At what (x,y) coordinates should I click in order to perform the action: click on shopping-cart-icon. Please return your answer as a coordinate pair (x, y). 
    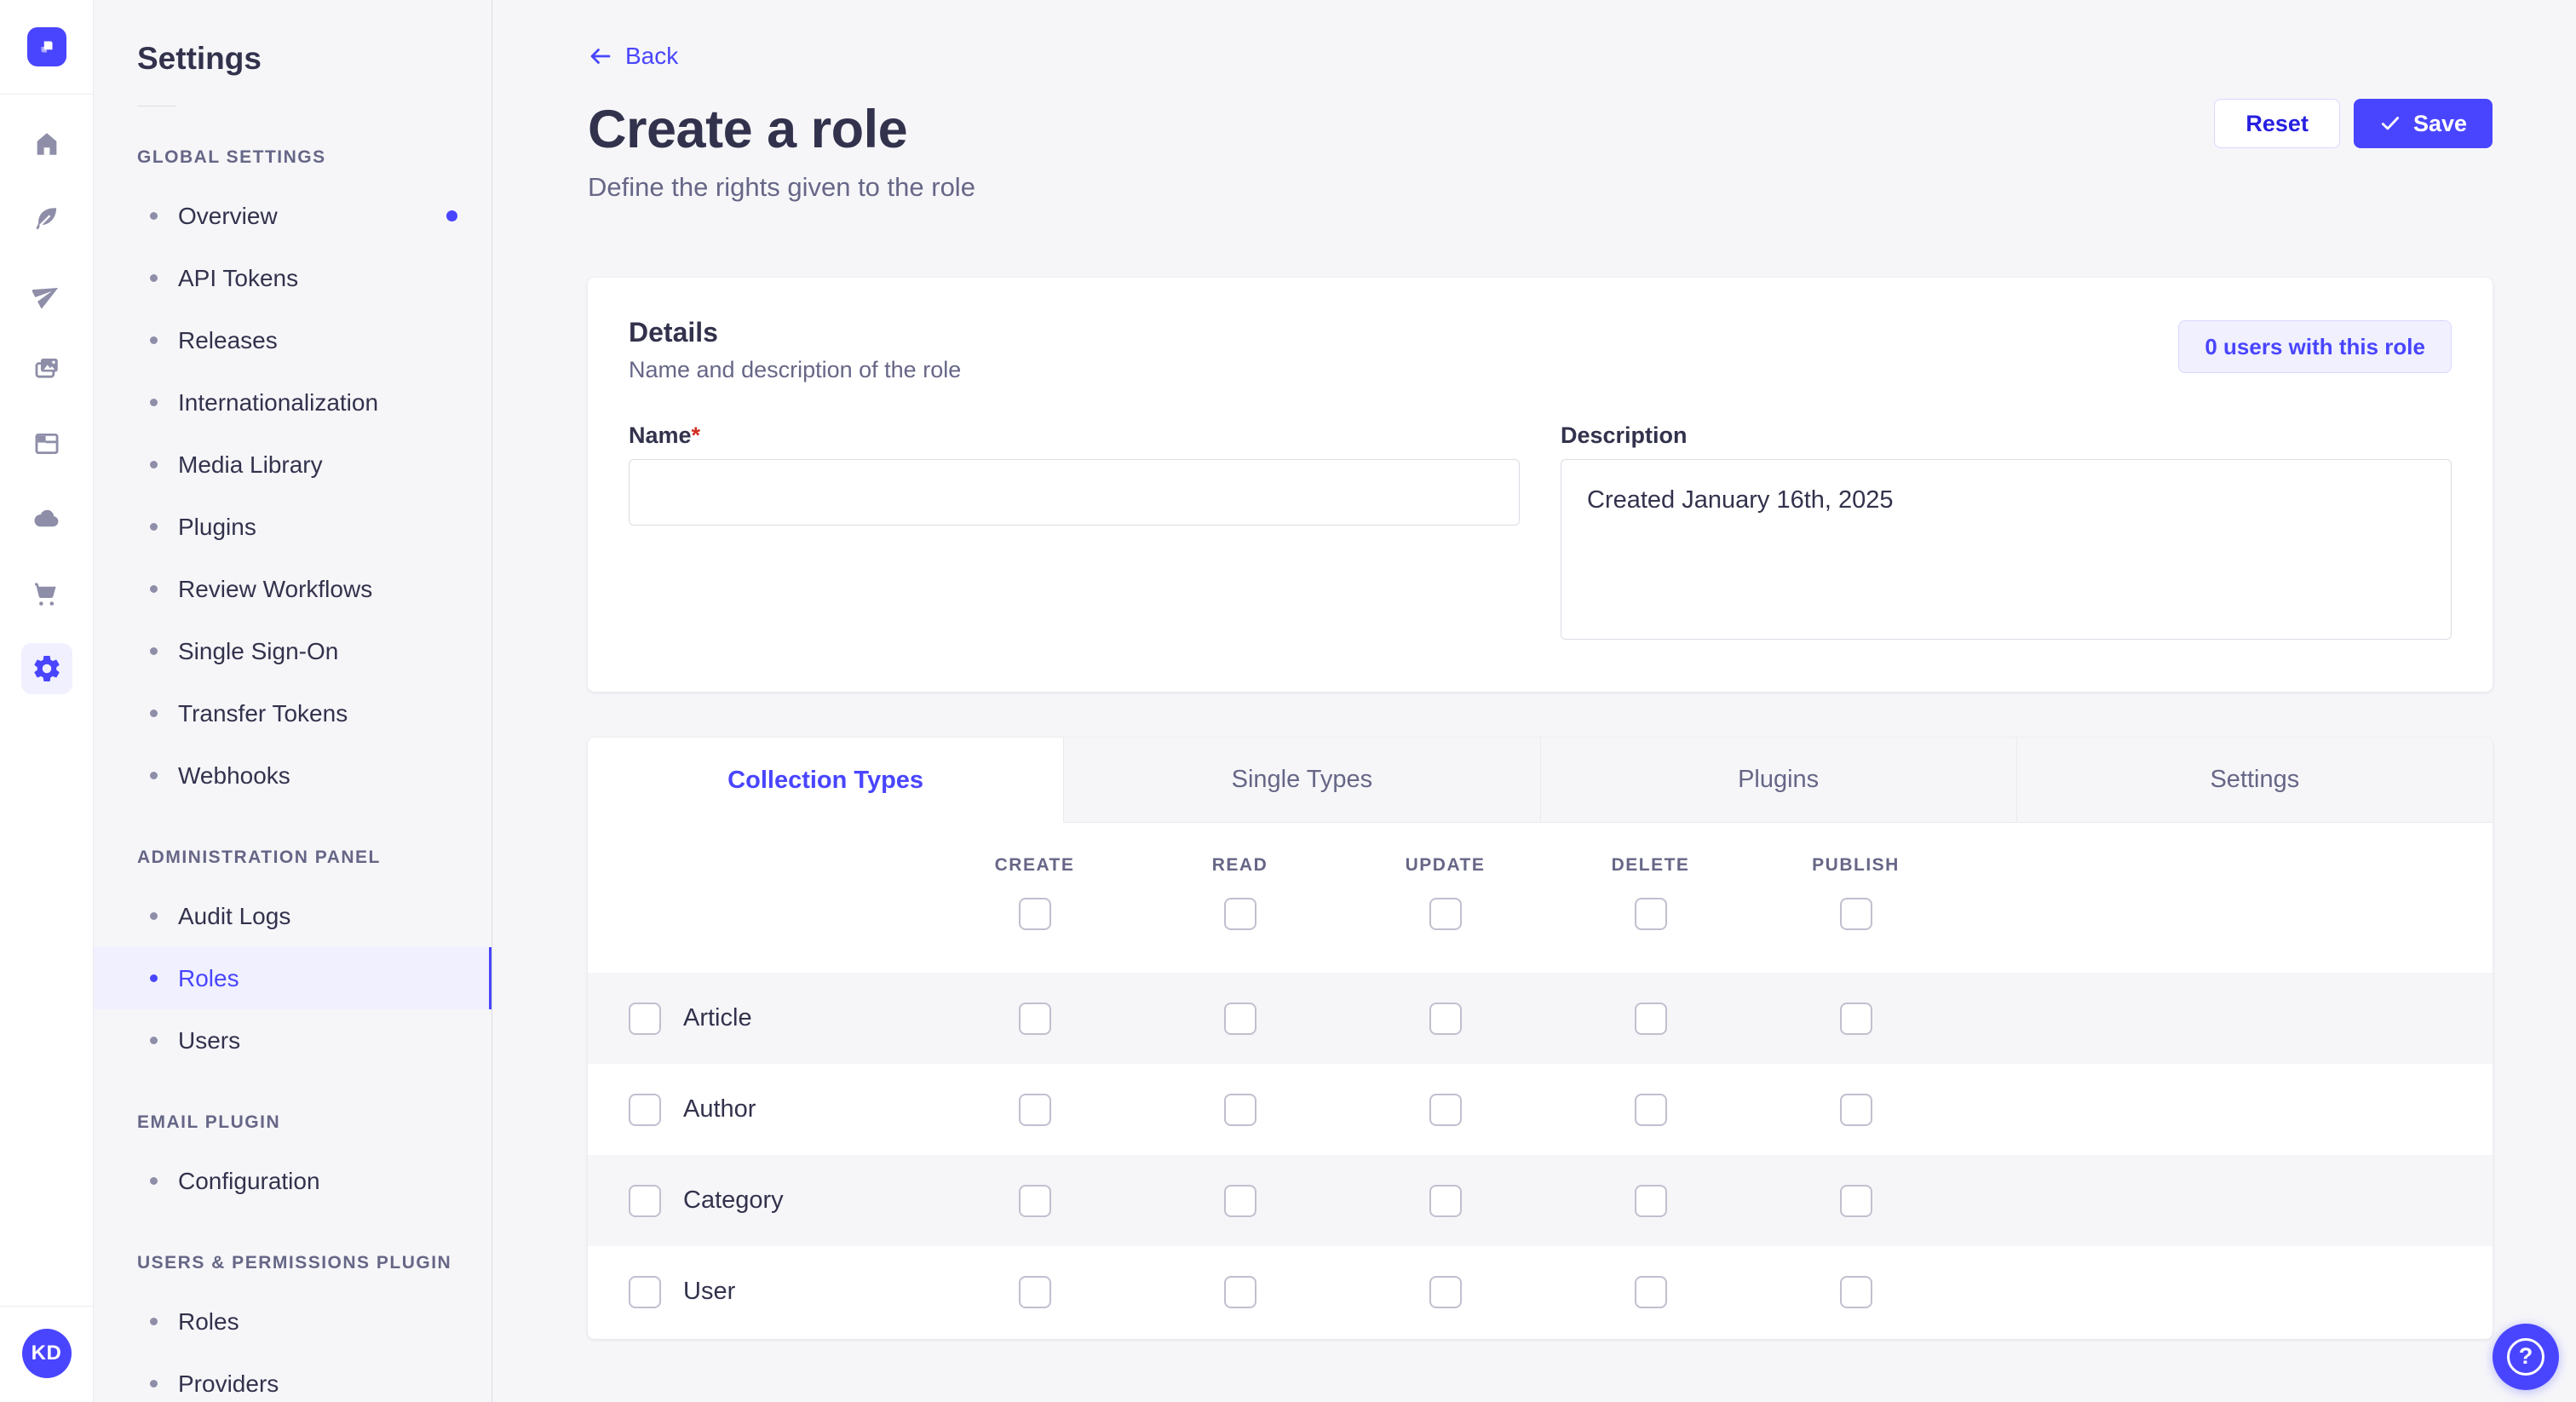
    Looking at the image, I should click on (46, 593).